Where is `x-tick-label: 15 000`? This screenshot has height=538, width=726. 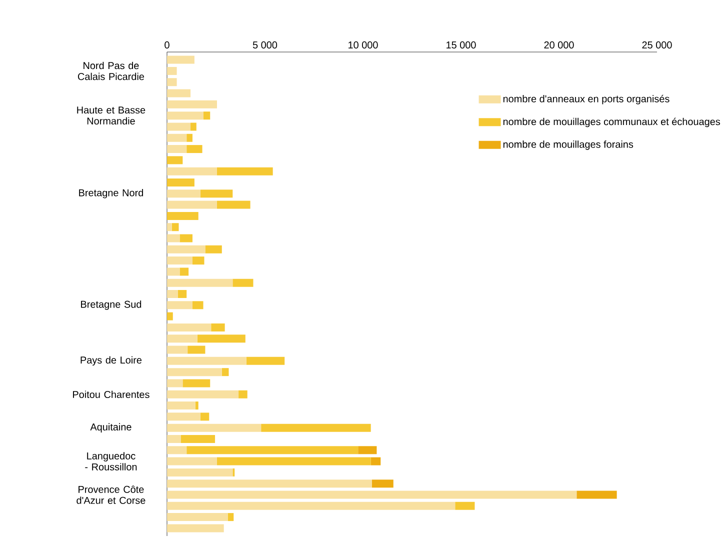
x-tick-label: 15 000 is located at coordinates (461, 44).